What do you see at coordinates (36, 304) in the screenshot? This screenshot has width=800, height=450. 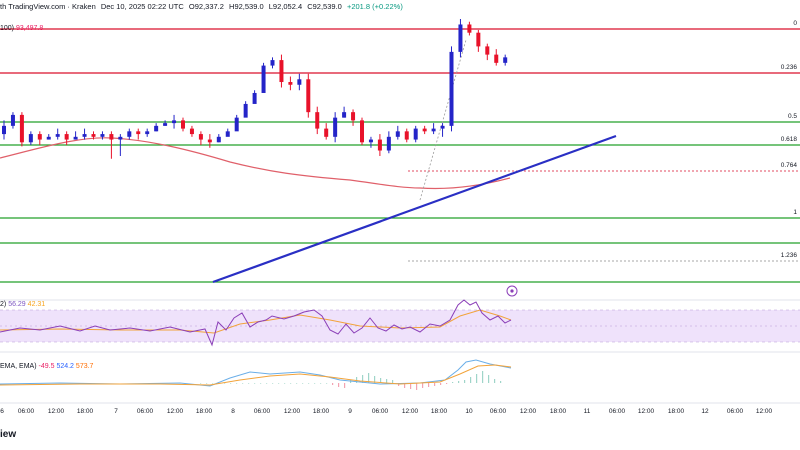 I see `rsi-legend-value-2: 42.31` at bounding box center [36, 304].